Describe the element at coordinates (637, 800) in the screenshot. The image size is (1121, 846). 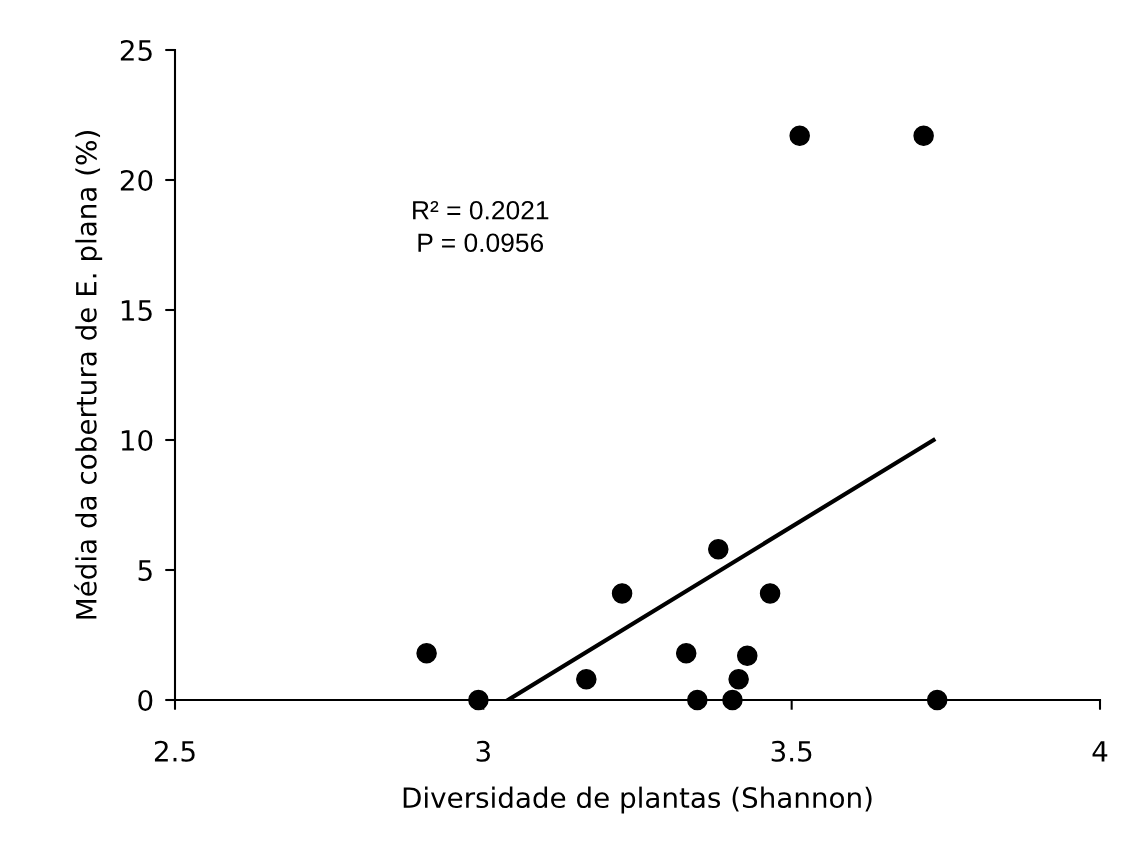
I see `x-axis-title: Diversidade de plantas (Shannon)` at that location.